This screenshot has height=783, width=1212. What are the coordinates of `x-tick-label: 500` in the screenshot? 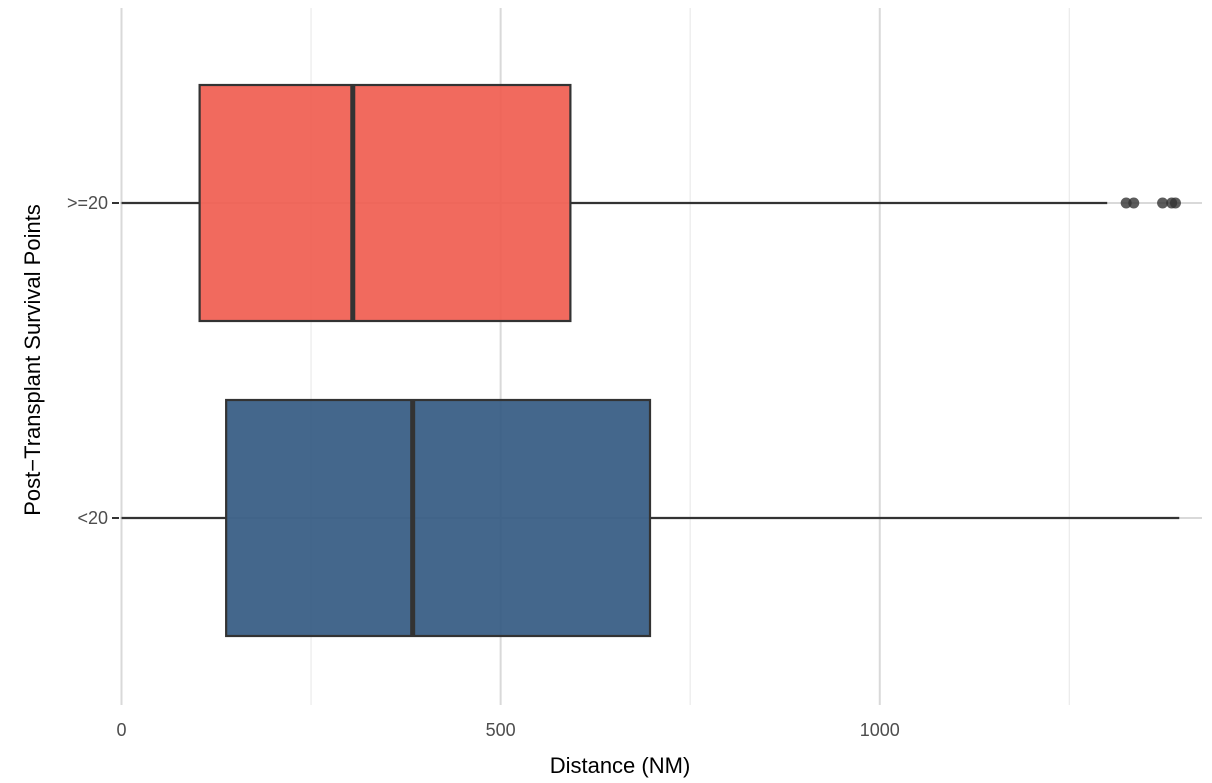 It's located at (501, 730).